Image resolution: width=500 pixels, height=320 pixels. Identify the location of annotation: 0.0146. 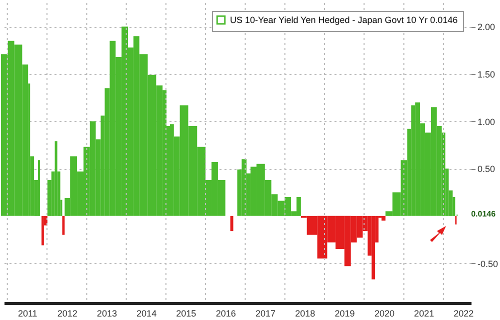
(483, 214).